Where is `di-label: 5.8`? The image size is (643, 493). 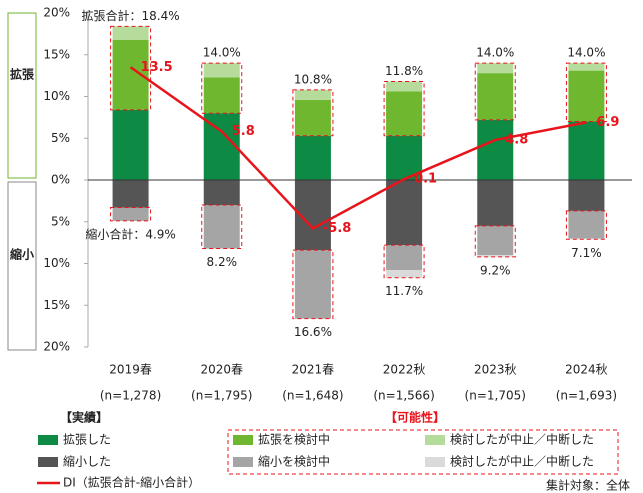
di-label: 5.8 is located at coordinates (243, 131).